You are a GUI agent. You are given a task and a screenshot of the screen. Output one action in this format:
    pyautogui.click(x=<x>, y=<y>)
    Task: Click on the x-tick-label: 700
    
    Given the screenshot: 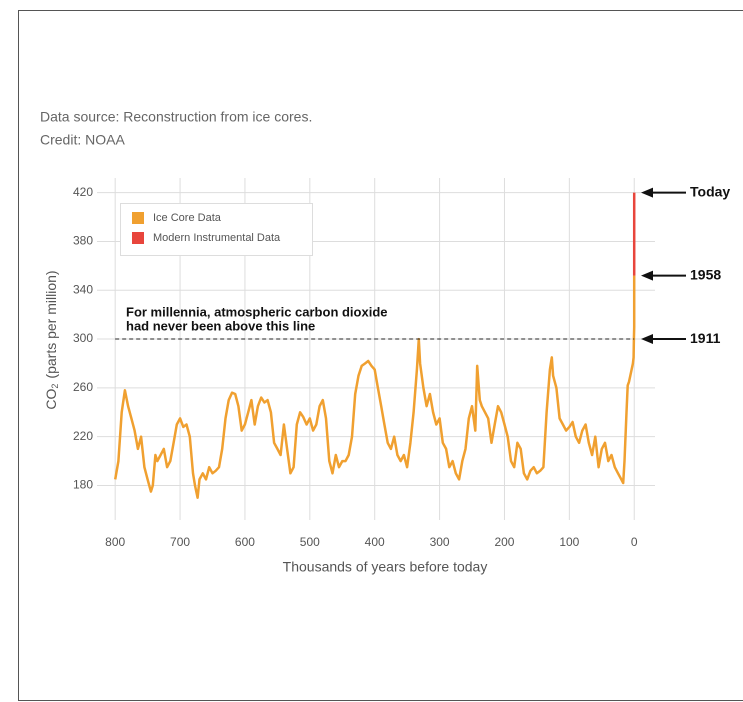 What is the action you would take?
    pyautogui.click(x=180, y=542)
    